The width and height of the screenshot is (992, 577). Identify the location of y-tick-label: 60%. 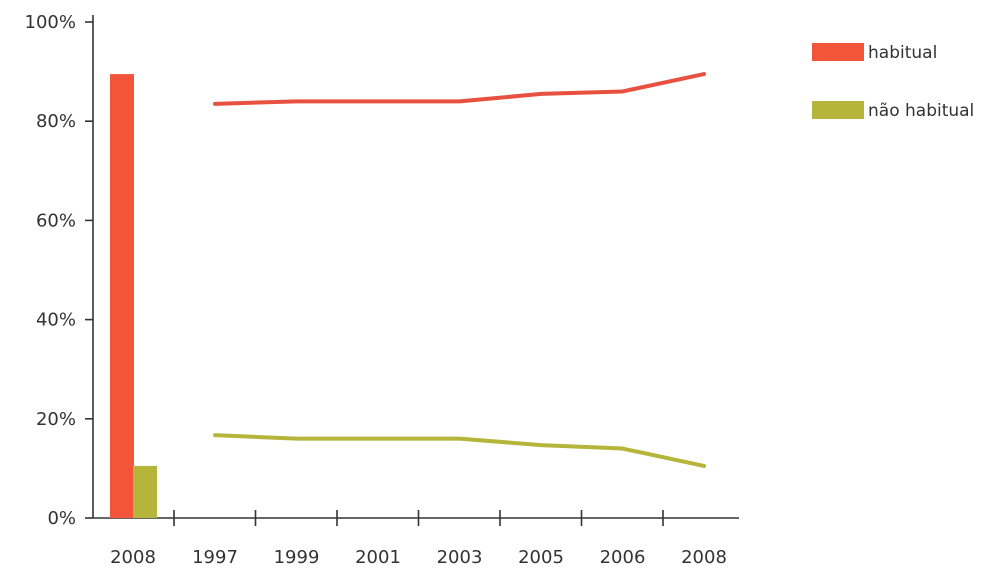
(56, 220).